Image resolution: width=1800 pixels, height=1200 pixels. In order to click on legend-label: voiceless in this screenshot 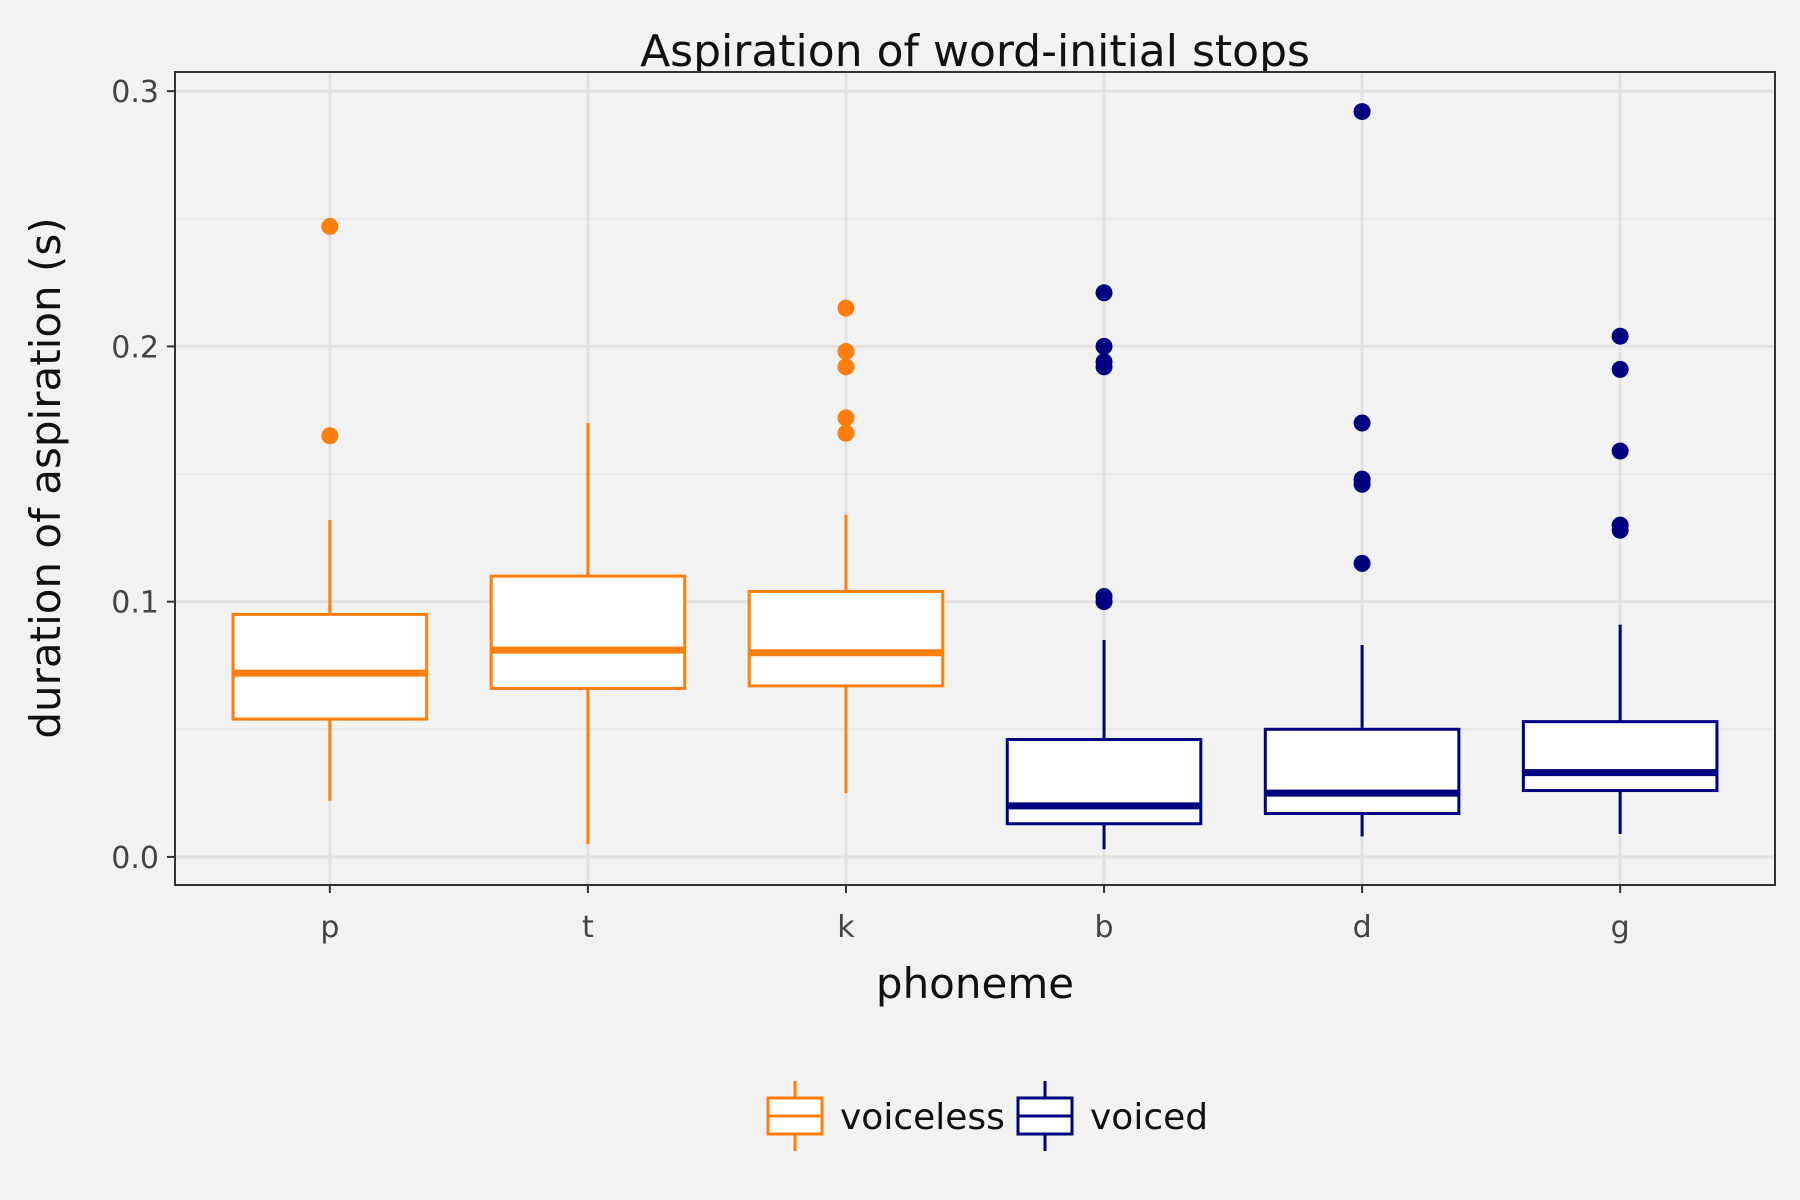, I will do `click(922, 1117)`.